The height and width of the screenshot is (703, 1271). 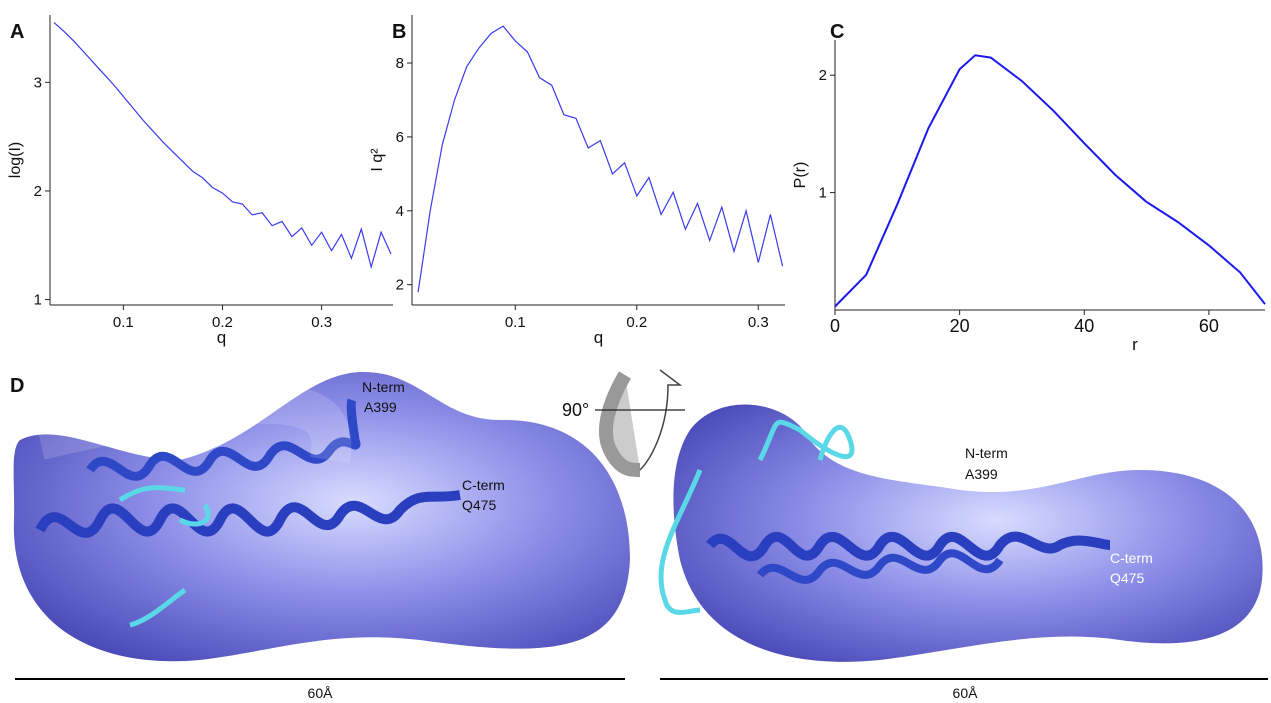 What do you see at coordinates (400, 63) in the screenshot?
I see `y-tick-label: 8` at bounding box center [400, 63].